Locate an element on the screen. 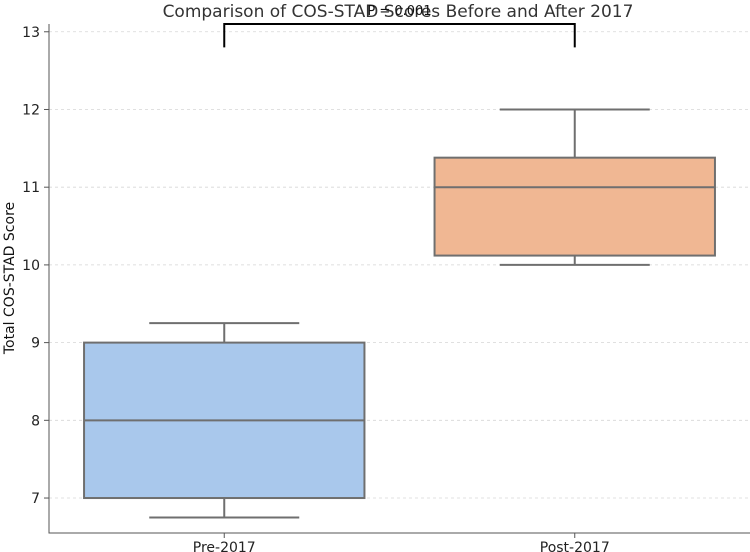 Image resolution: width=750 pixels, height=552 pixels. significance-bracket is located at coordinates (399, 35).